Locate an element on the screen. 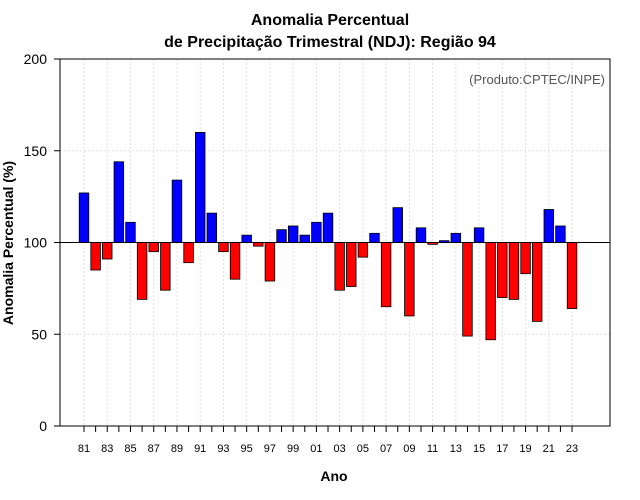 Image resolution: width=640 pixels, height=500 pixels. bar-1983 is located at coordinates (107, 251).